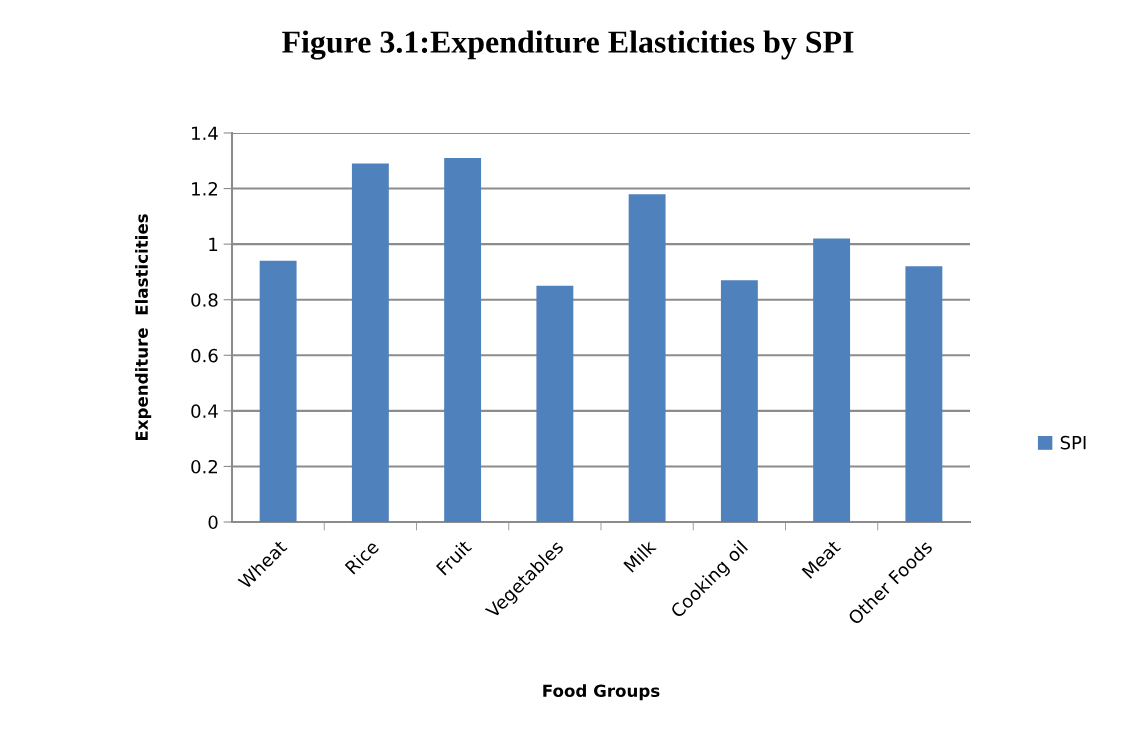 This screenshot has width=1135, height=750. I want to click on y-tick-label: 0.4, so click(204, 411).